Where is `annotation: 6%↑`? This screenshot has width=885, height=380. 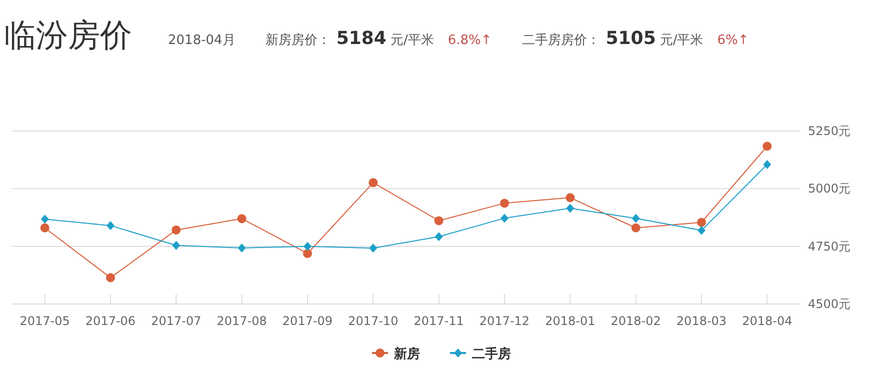 annotation: 6%↑ is located at coordinates (733, 40).